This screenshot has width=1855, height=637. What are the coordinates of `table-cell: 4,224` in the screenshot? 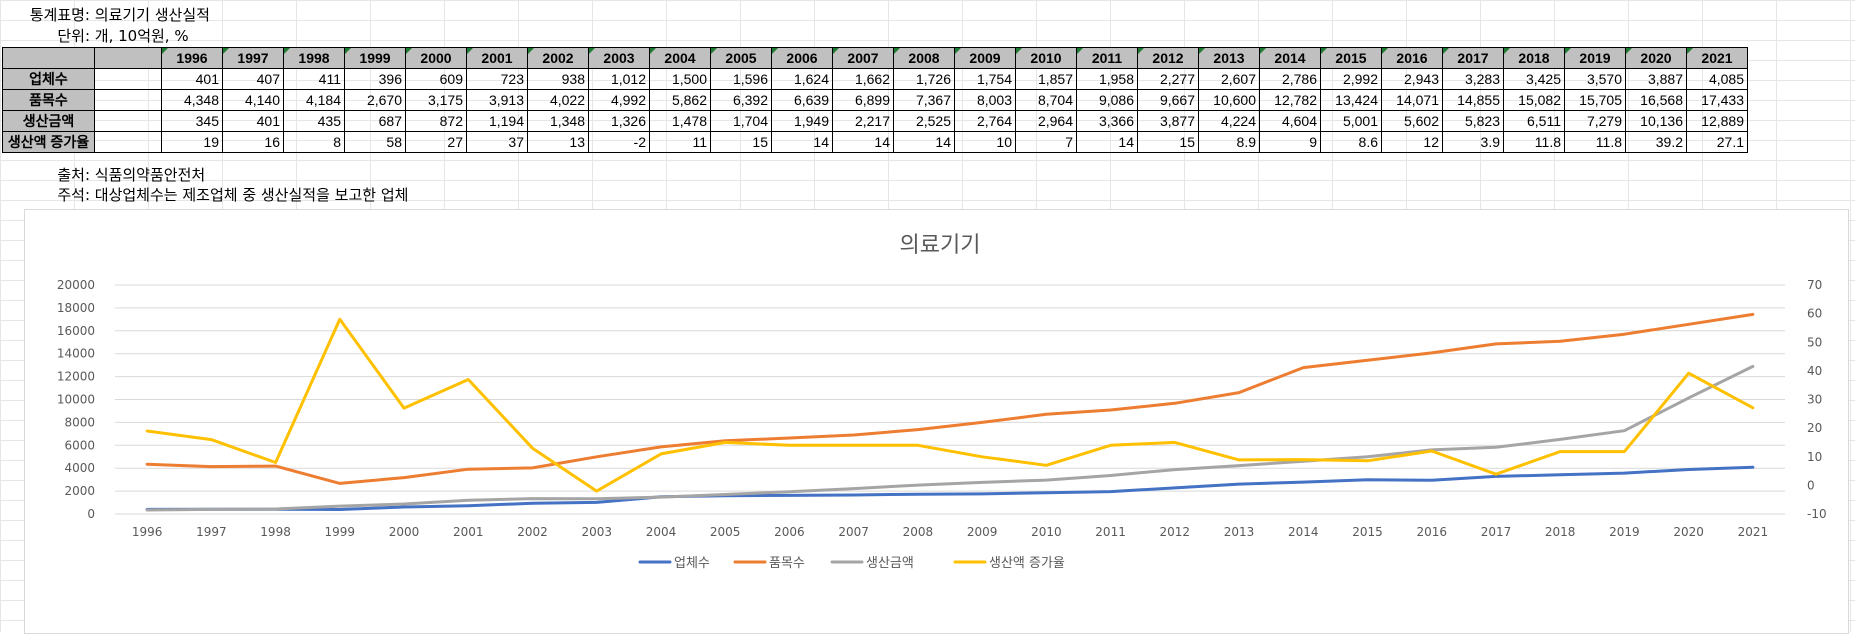 It's located at (1229, 121).